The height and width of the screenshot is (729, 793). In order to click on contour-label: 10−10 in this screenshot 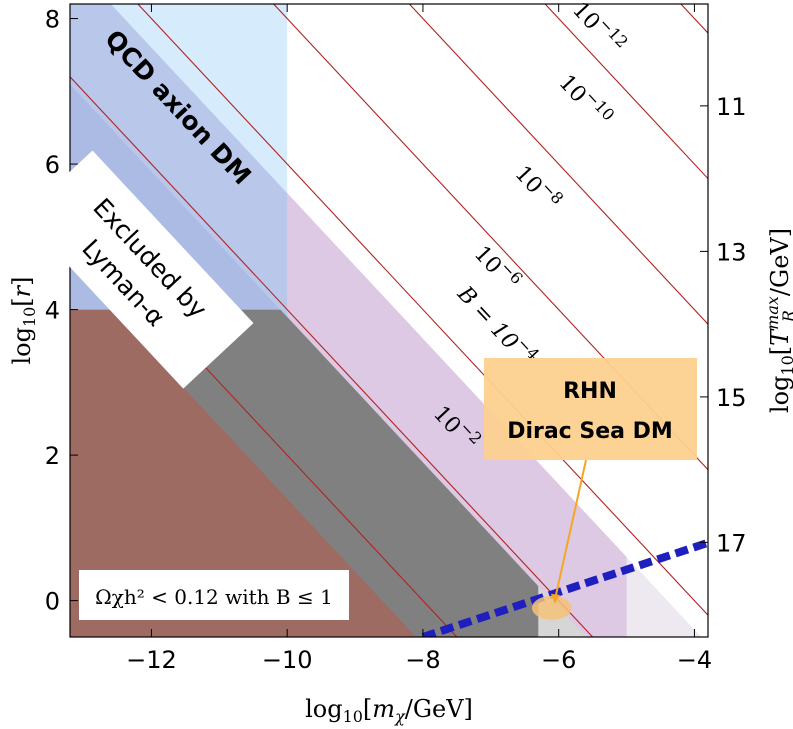, I will do `click(586, 99)`.